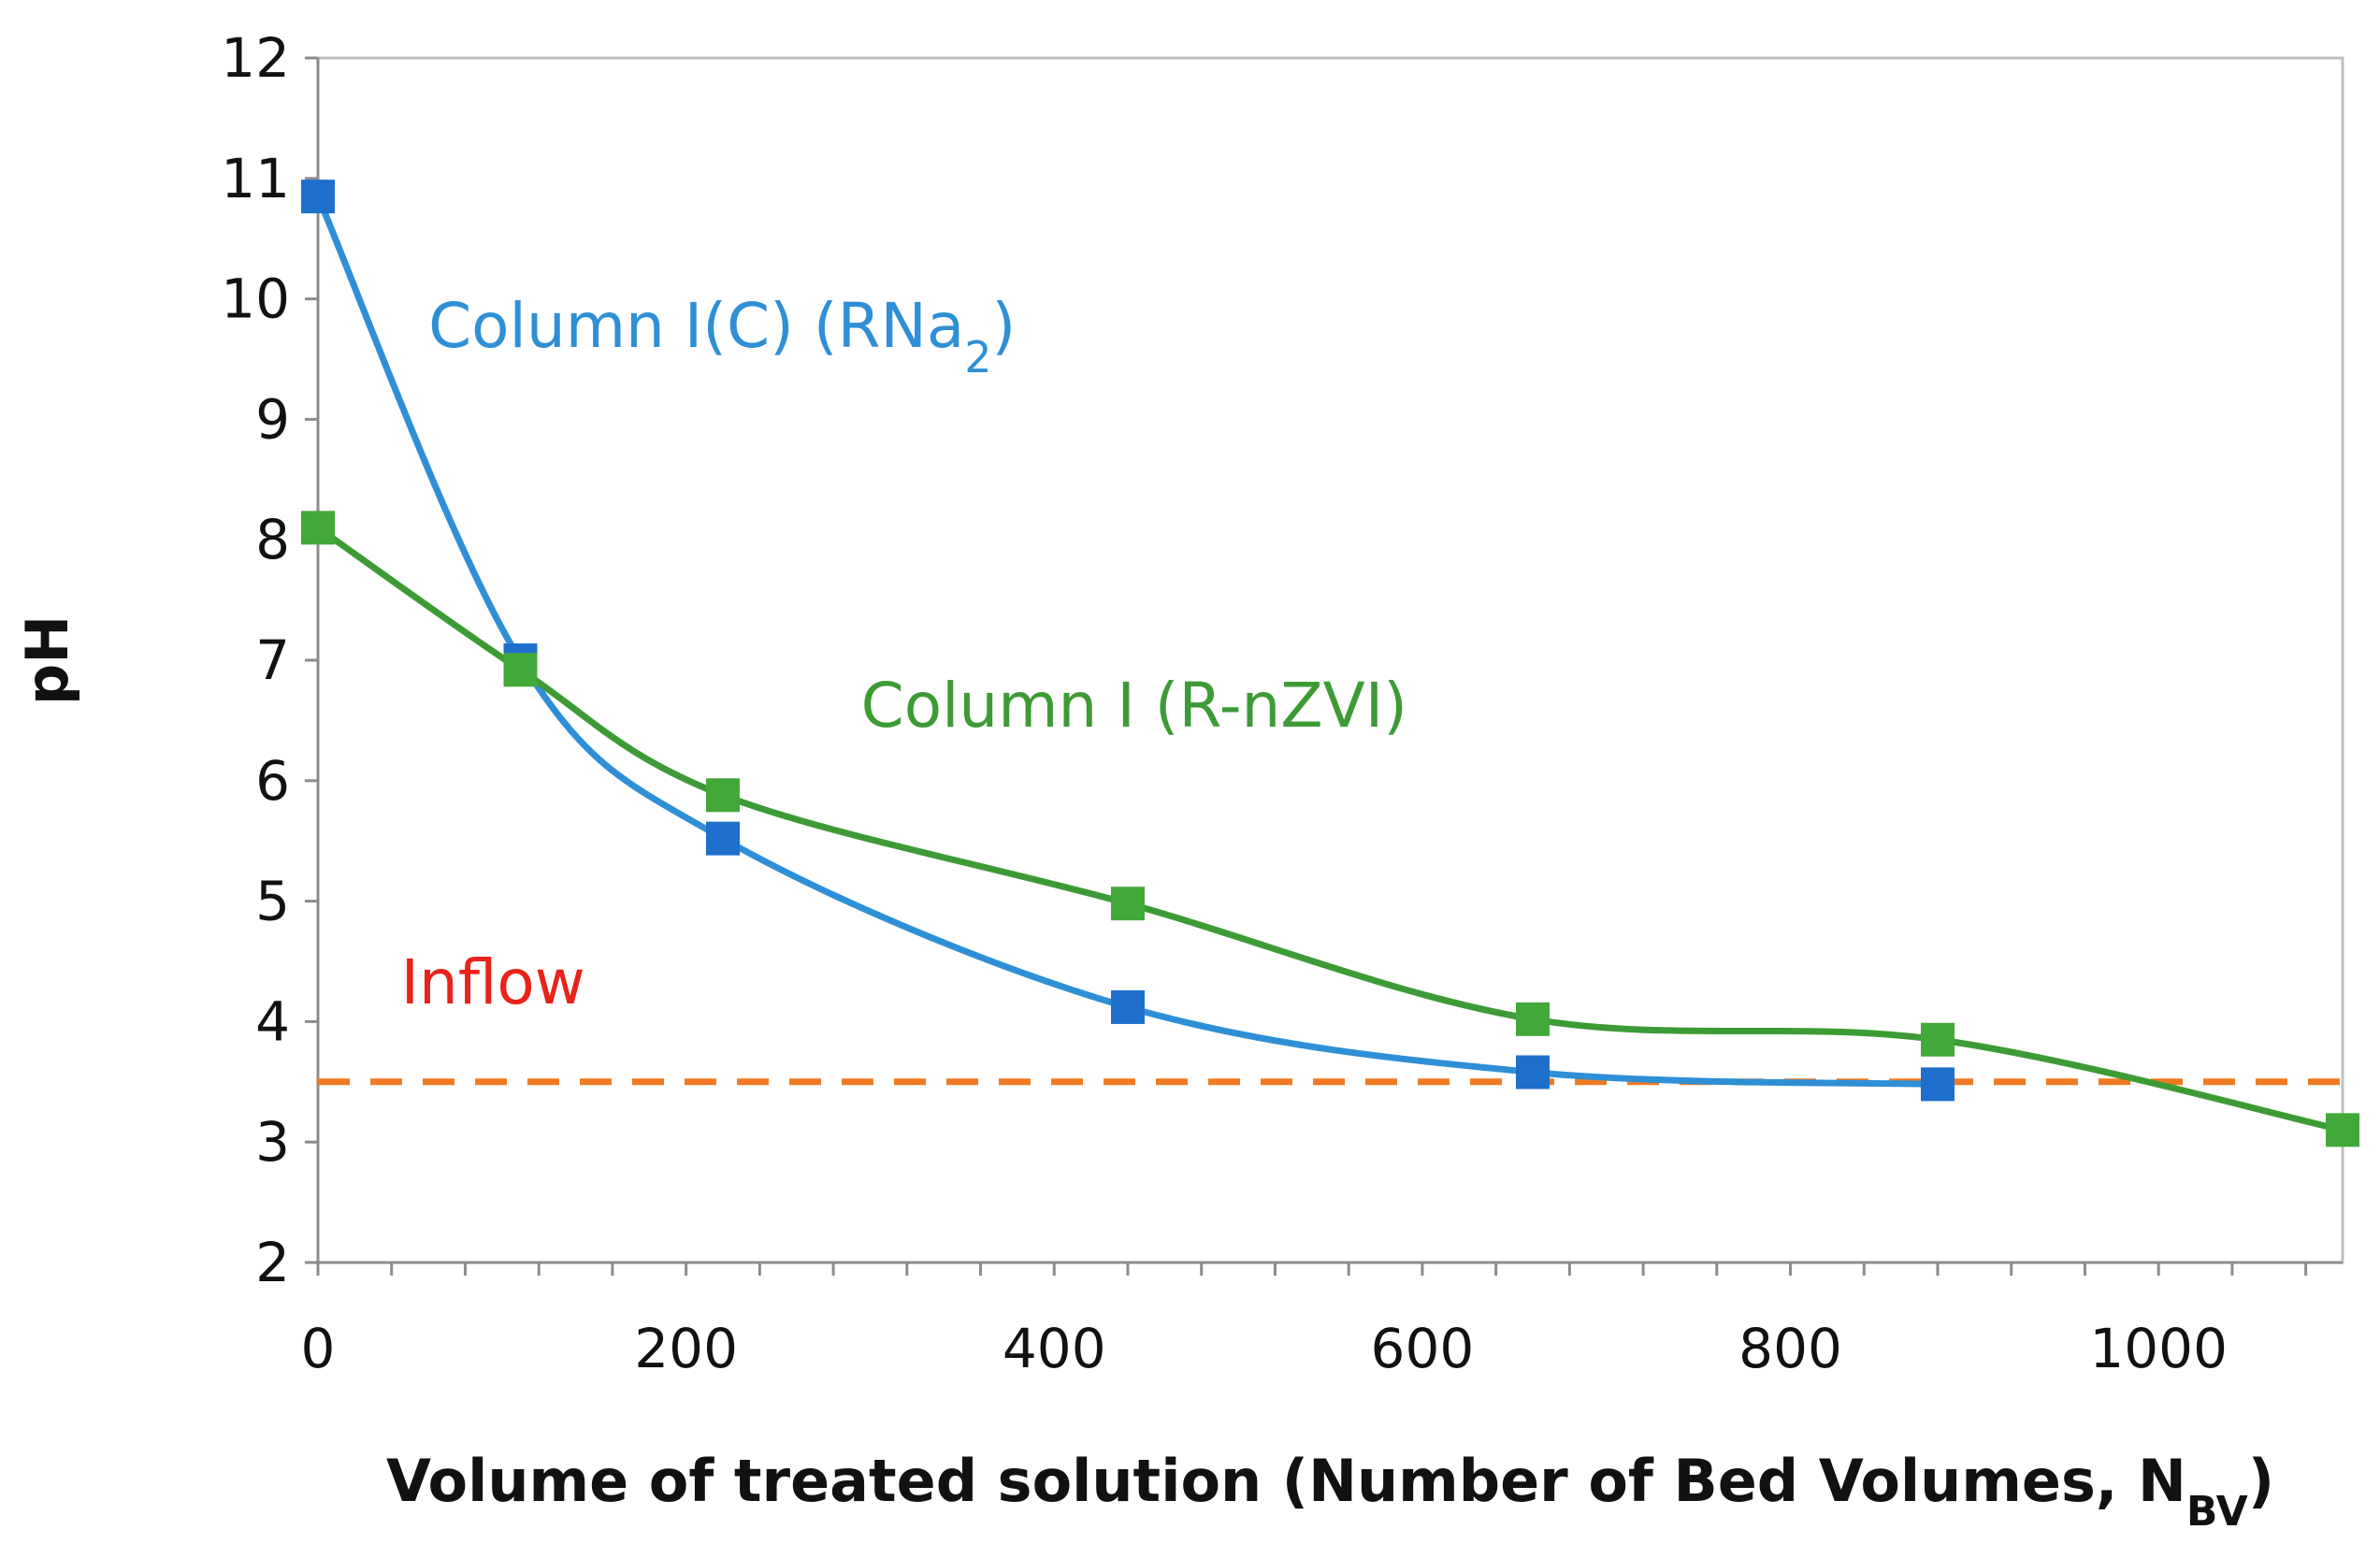 This screenshot has height=1544, width=2380. I want to click on x-tick-label: 0, so click(318, 1348).